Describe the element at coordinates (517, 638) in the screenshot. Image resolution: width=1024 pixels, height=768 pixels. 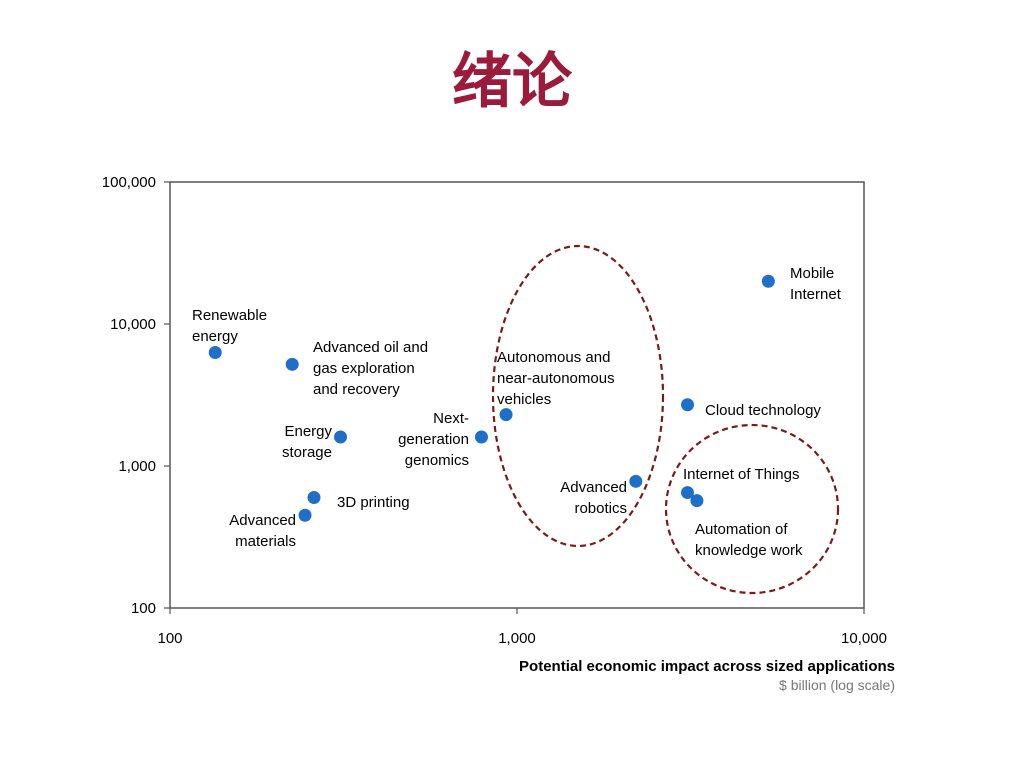
I see `x-tick-label: 1,000` at that location.